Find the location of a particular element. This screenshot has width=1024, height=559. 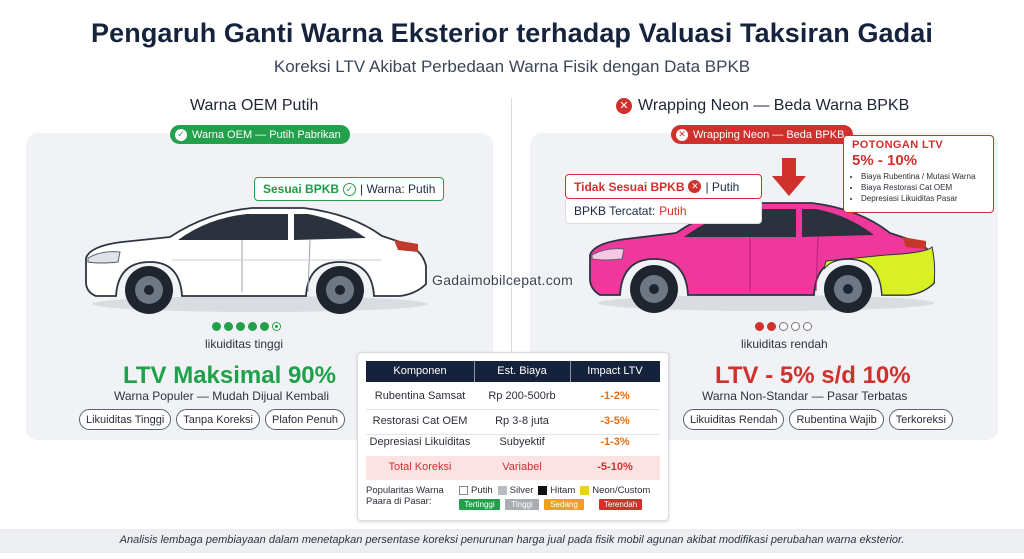

table-total-row: Total Koreksi Variabel -5-10% is located at coordinates (513, 468).